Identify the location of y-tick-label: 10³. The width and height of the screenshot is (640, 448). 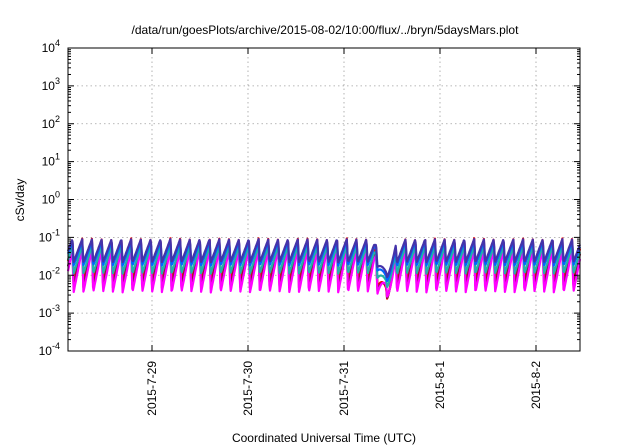
(51, 84).